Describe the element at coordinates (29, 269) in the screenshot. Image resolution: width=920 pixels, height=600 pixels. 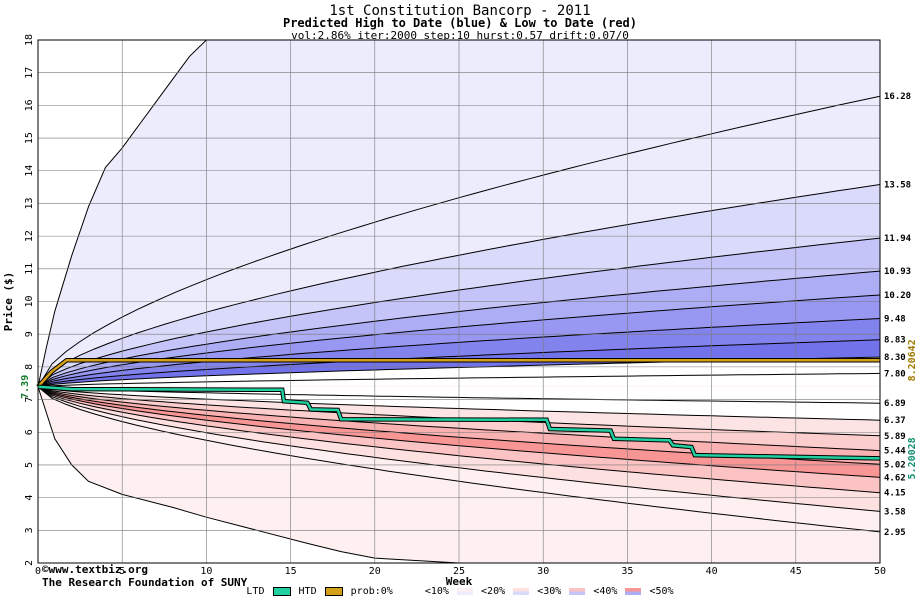
I see `y-tick-label-11: 11` at that location.